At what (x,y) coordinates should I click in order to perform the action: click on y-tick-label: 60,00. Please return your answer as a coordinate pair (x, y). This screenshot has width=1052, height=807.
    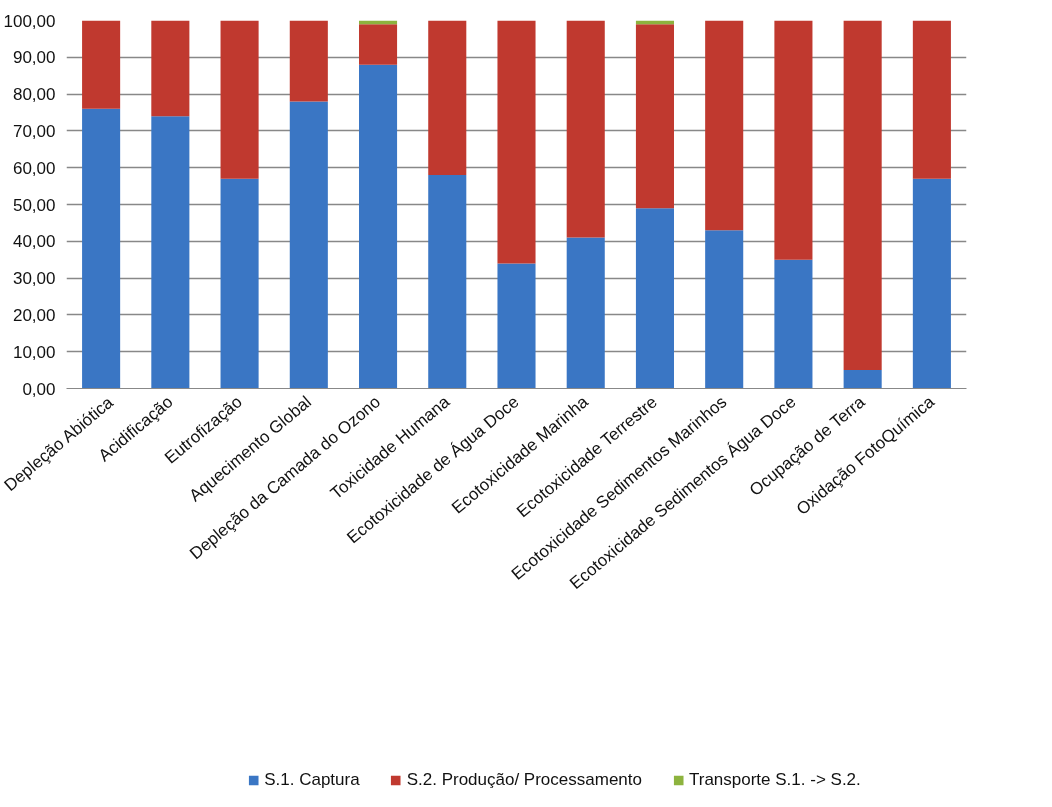
    Looking at the image, I should click on (34, 168).